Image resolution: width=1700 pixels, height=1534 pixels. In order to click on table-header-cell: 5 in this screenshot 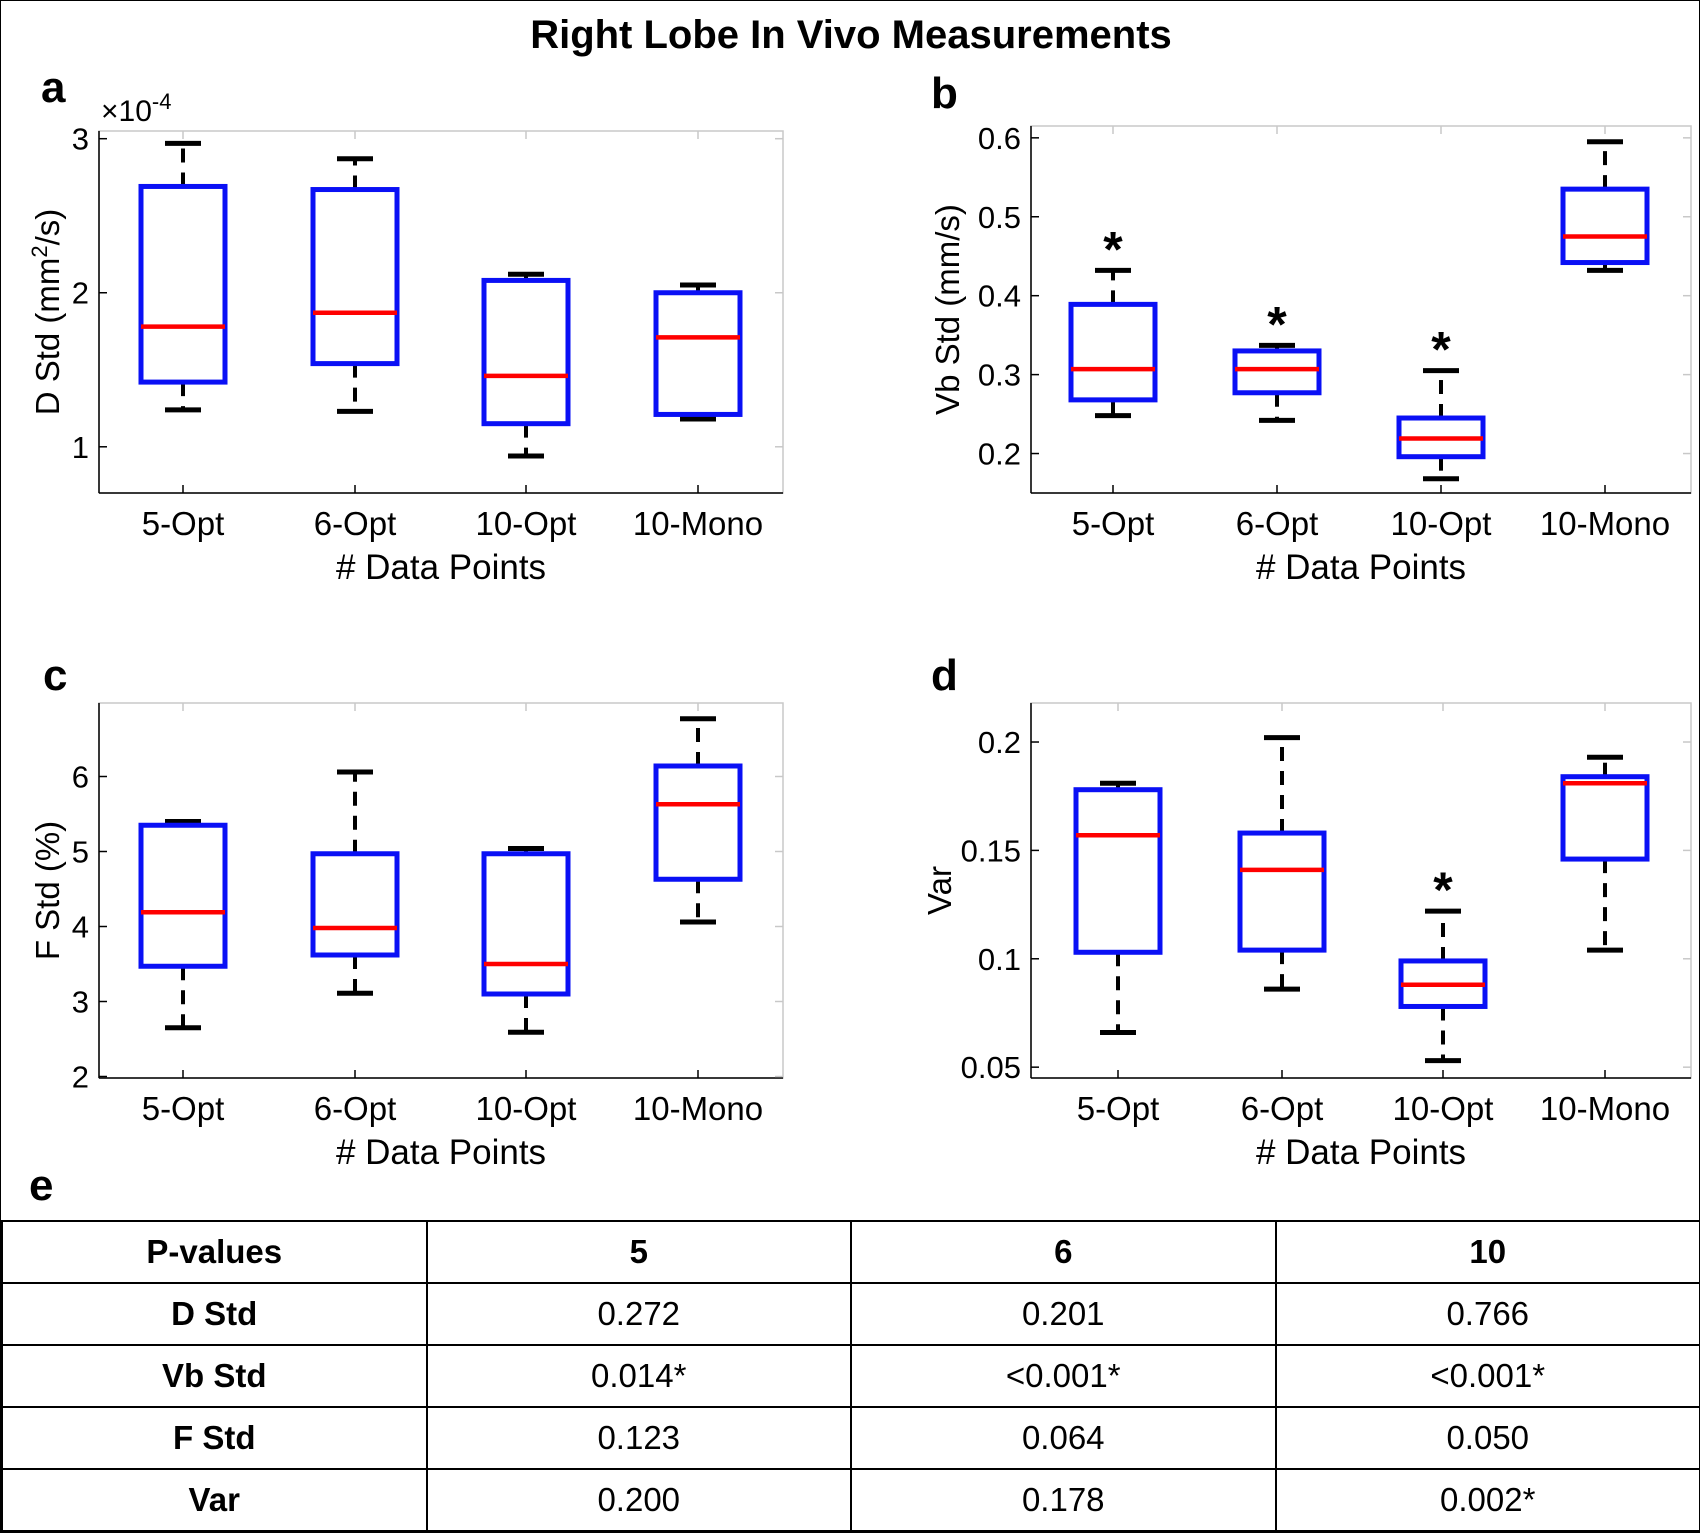, I will do `click(639, 1252)`.